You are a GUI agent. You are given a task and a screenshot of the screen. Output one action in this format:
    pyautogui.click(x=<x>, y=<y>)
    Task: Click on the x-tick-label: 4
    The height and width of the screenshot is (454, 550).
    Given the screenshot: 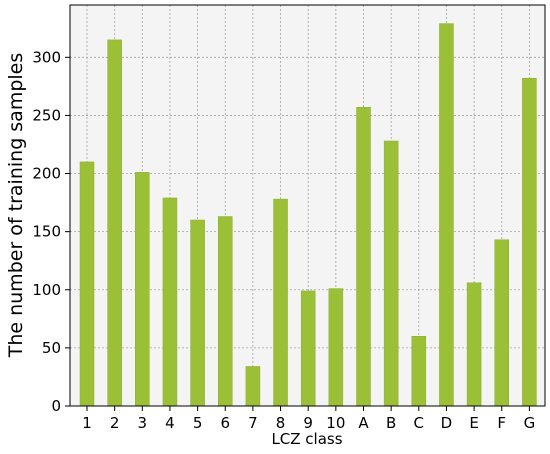 What is the action you would take?
    pyautogui.click(x=170, y=423)
    